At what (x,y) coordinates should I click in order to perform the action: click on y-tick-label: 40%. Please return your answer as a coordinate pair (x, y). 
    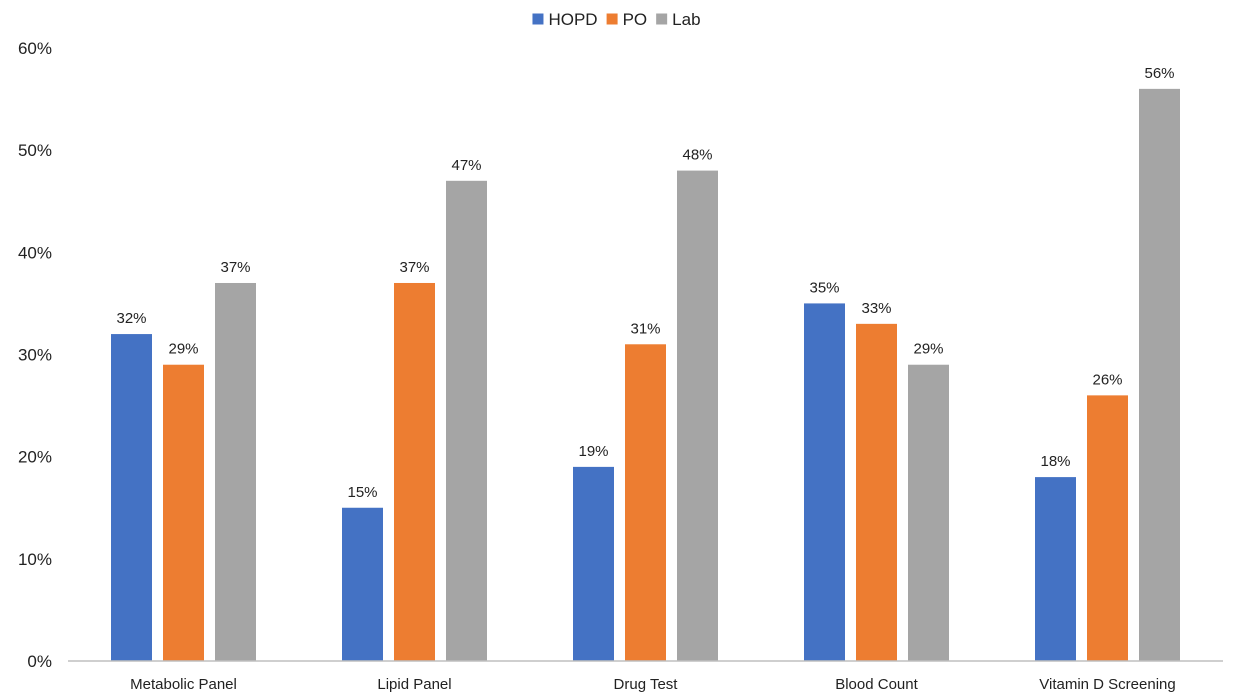
    Looking at the image, I should click on (35, 252).